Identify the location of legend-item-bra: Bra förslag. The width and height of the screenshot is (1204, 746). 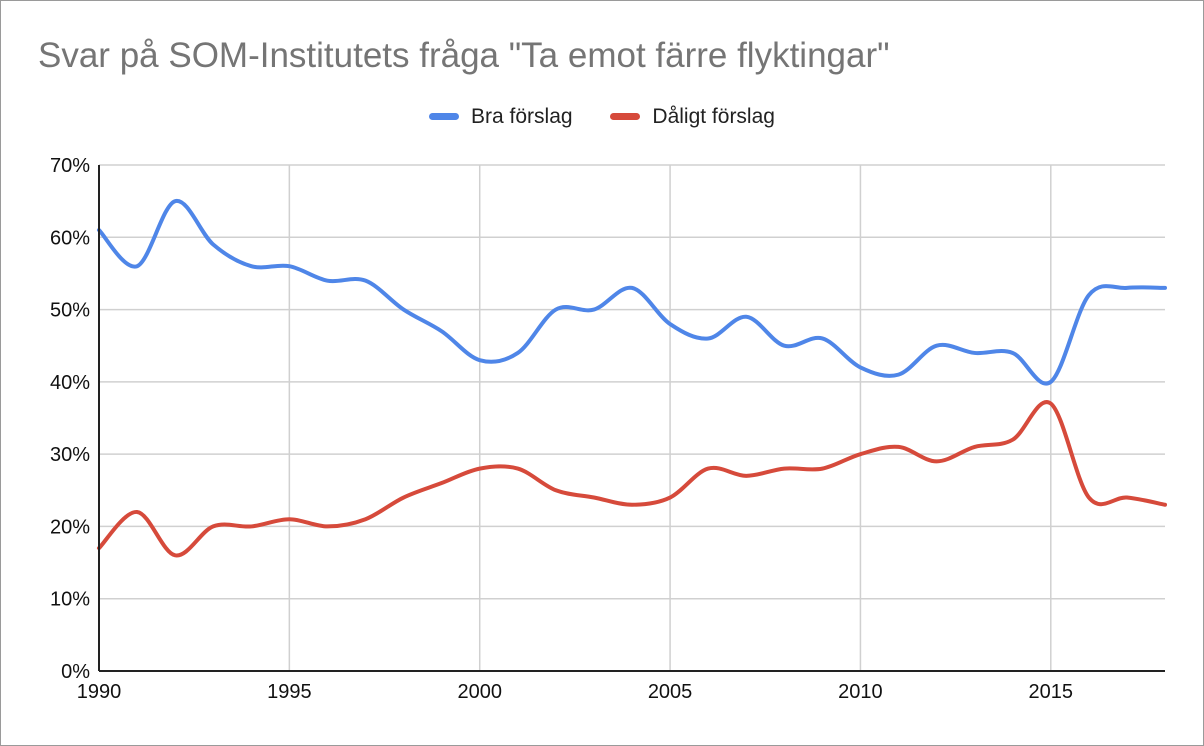
(501, 117).